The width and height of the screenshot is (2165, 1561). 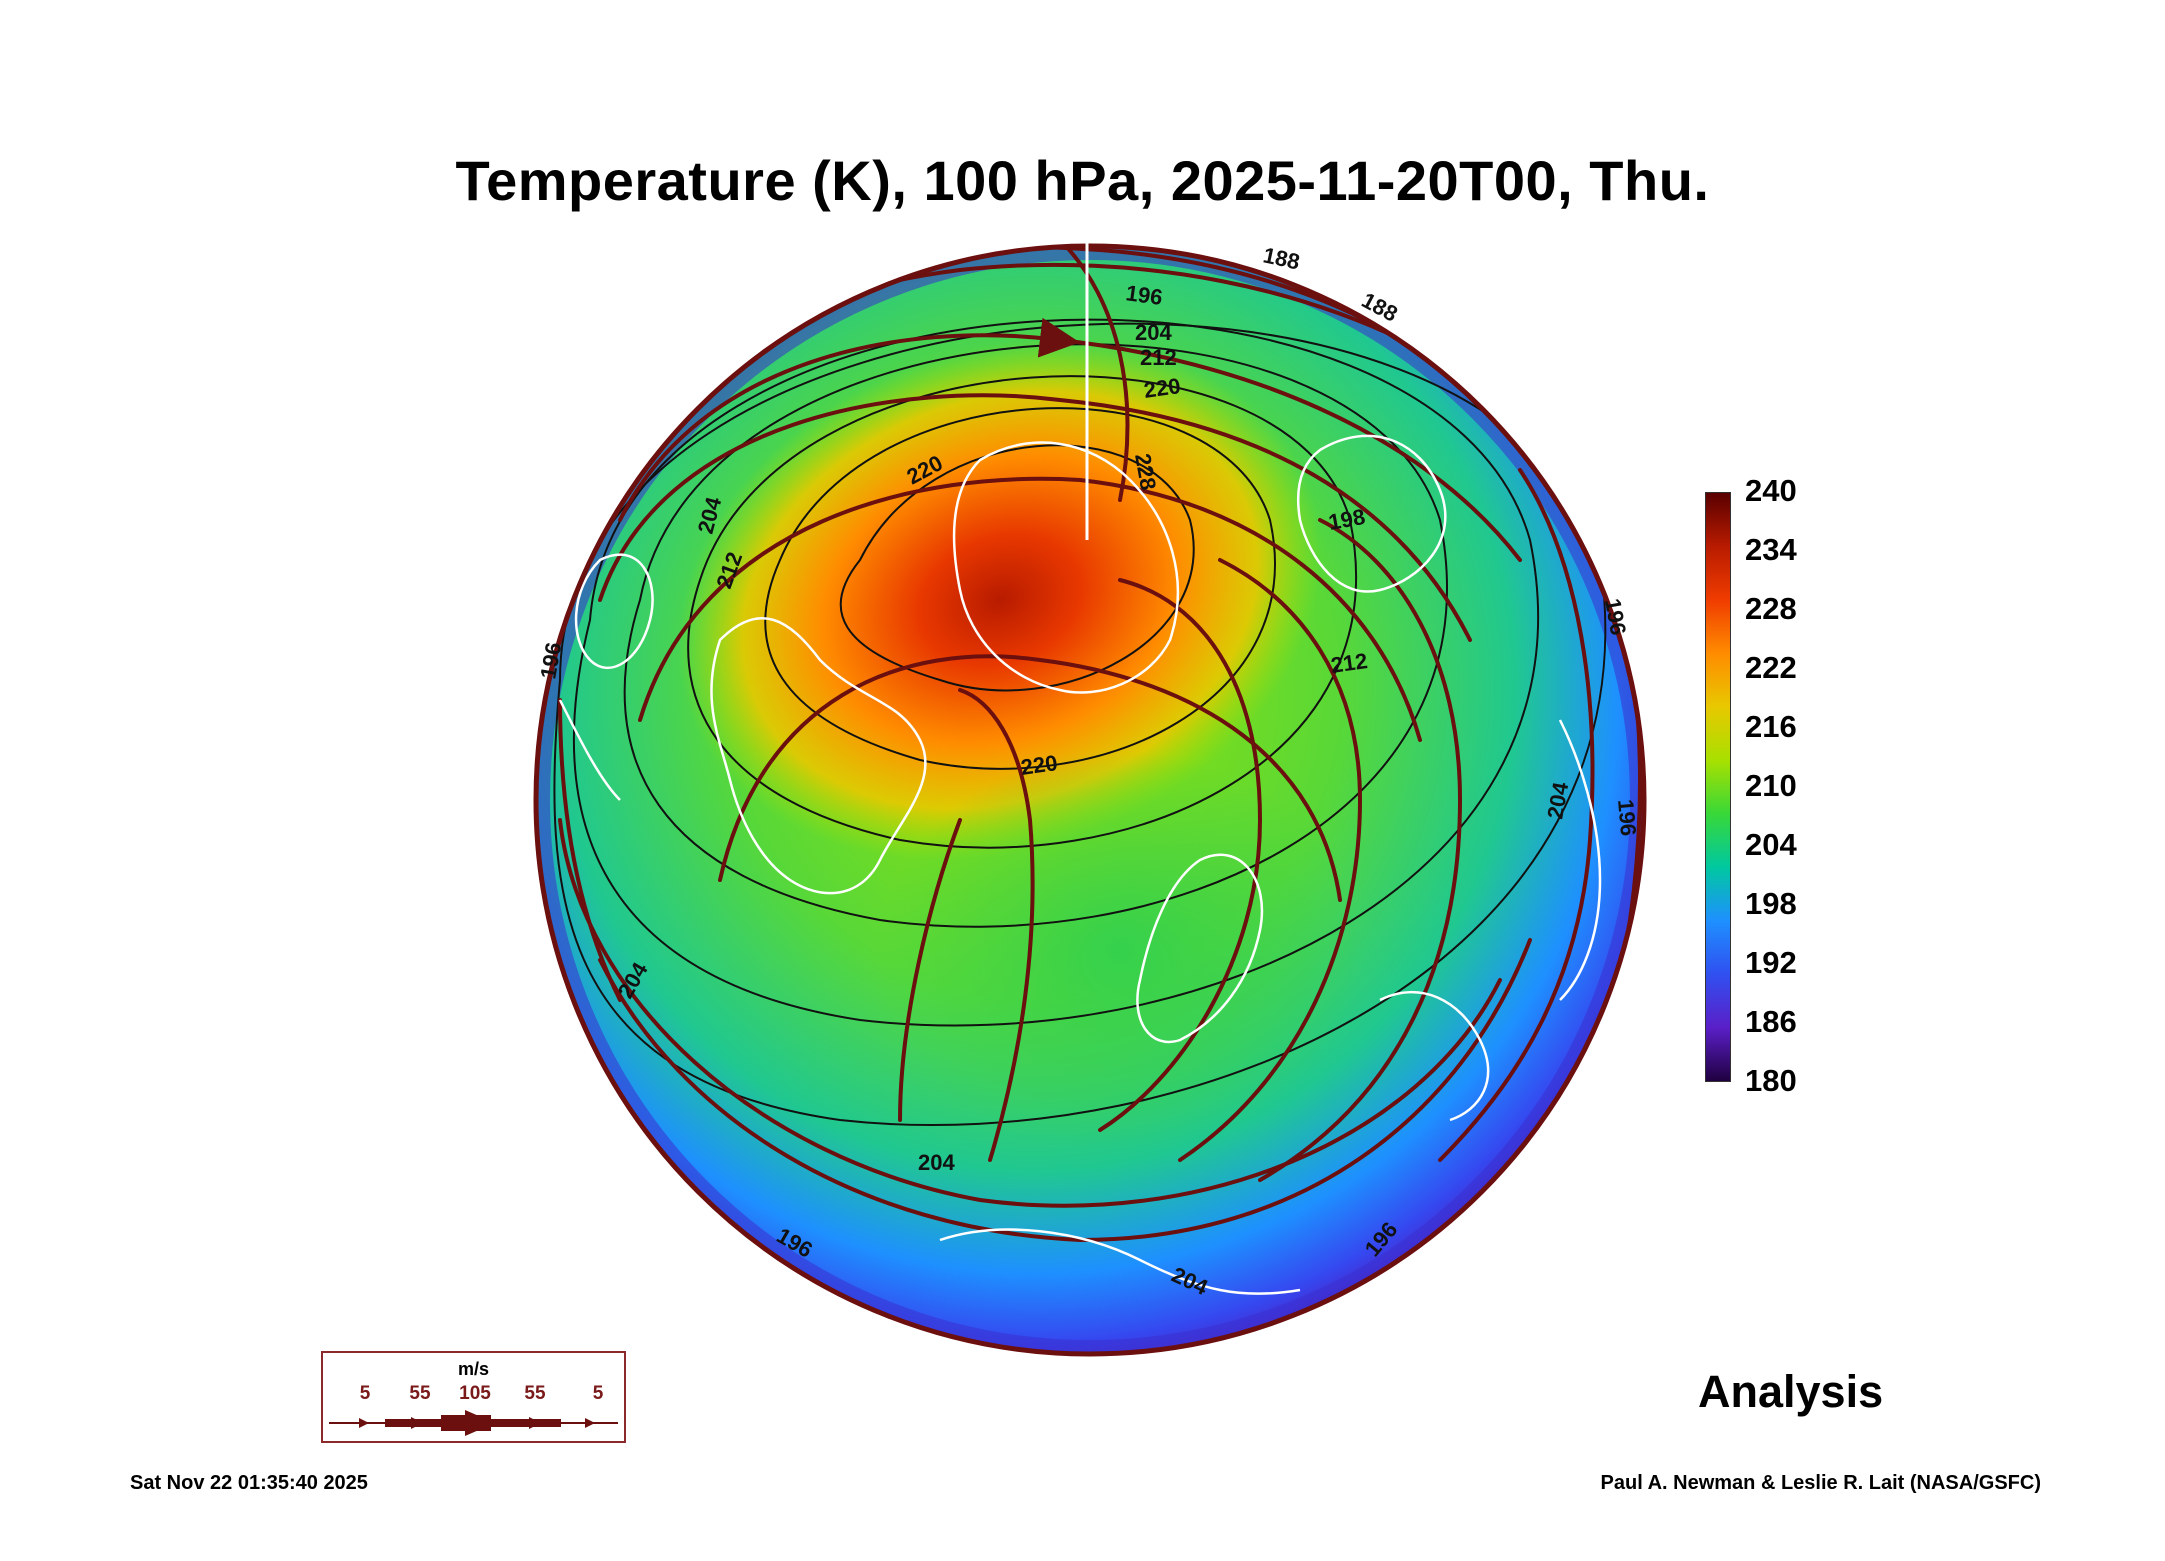 I want to click on contour-label: 188, so click(x=1281, y=258).